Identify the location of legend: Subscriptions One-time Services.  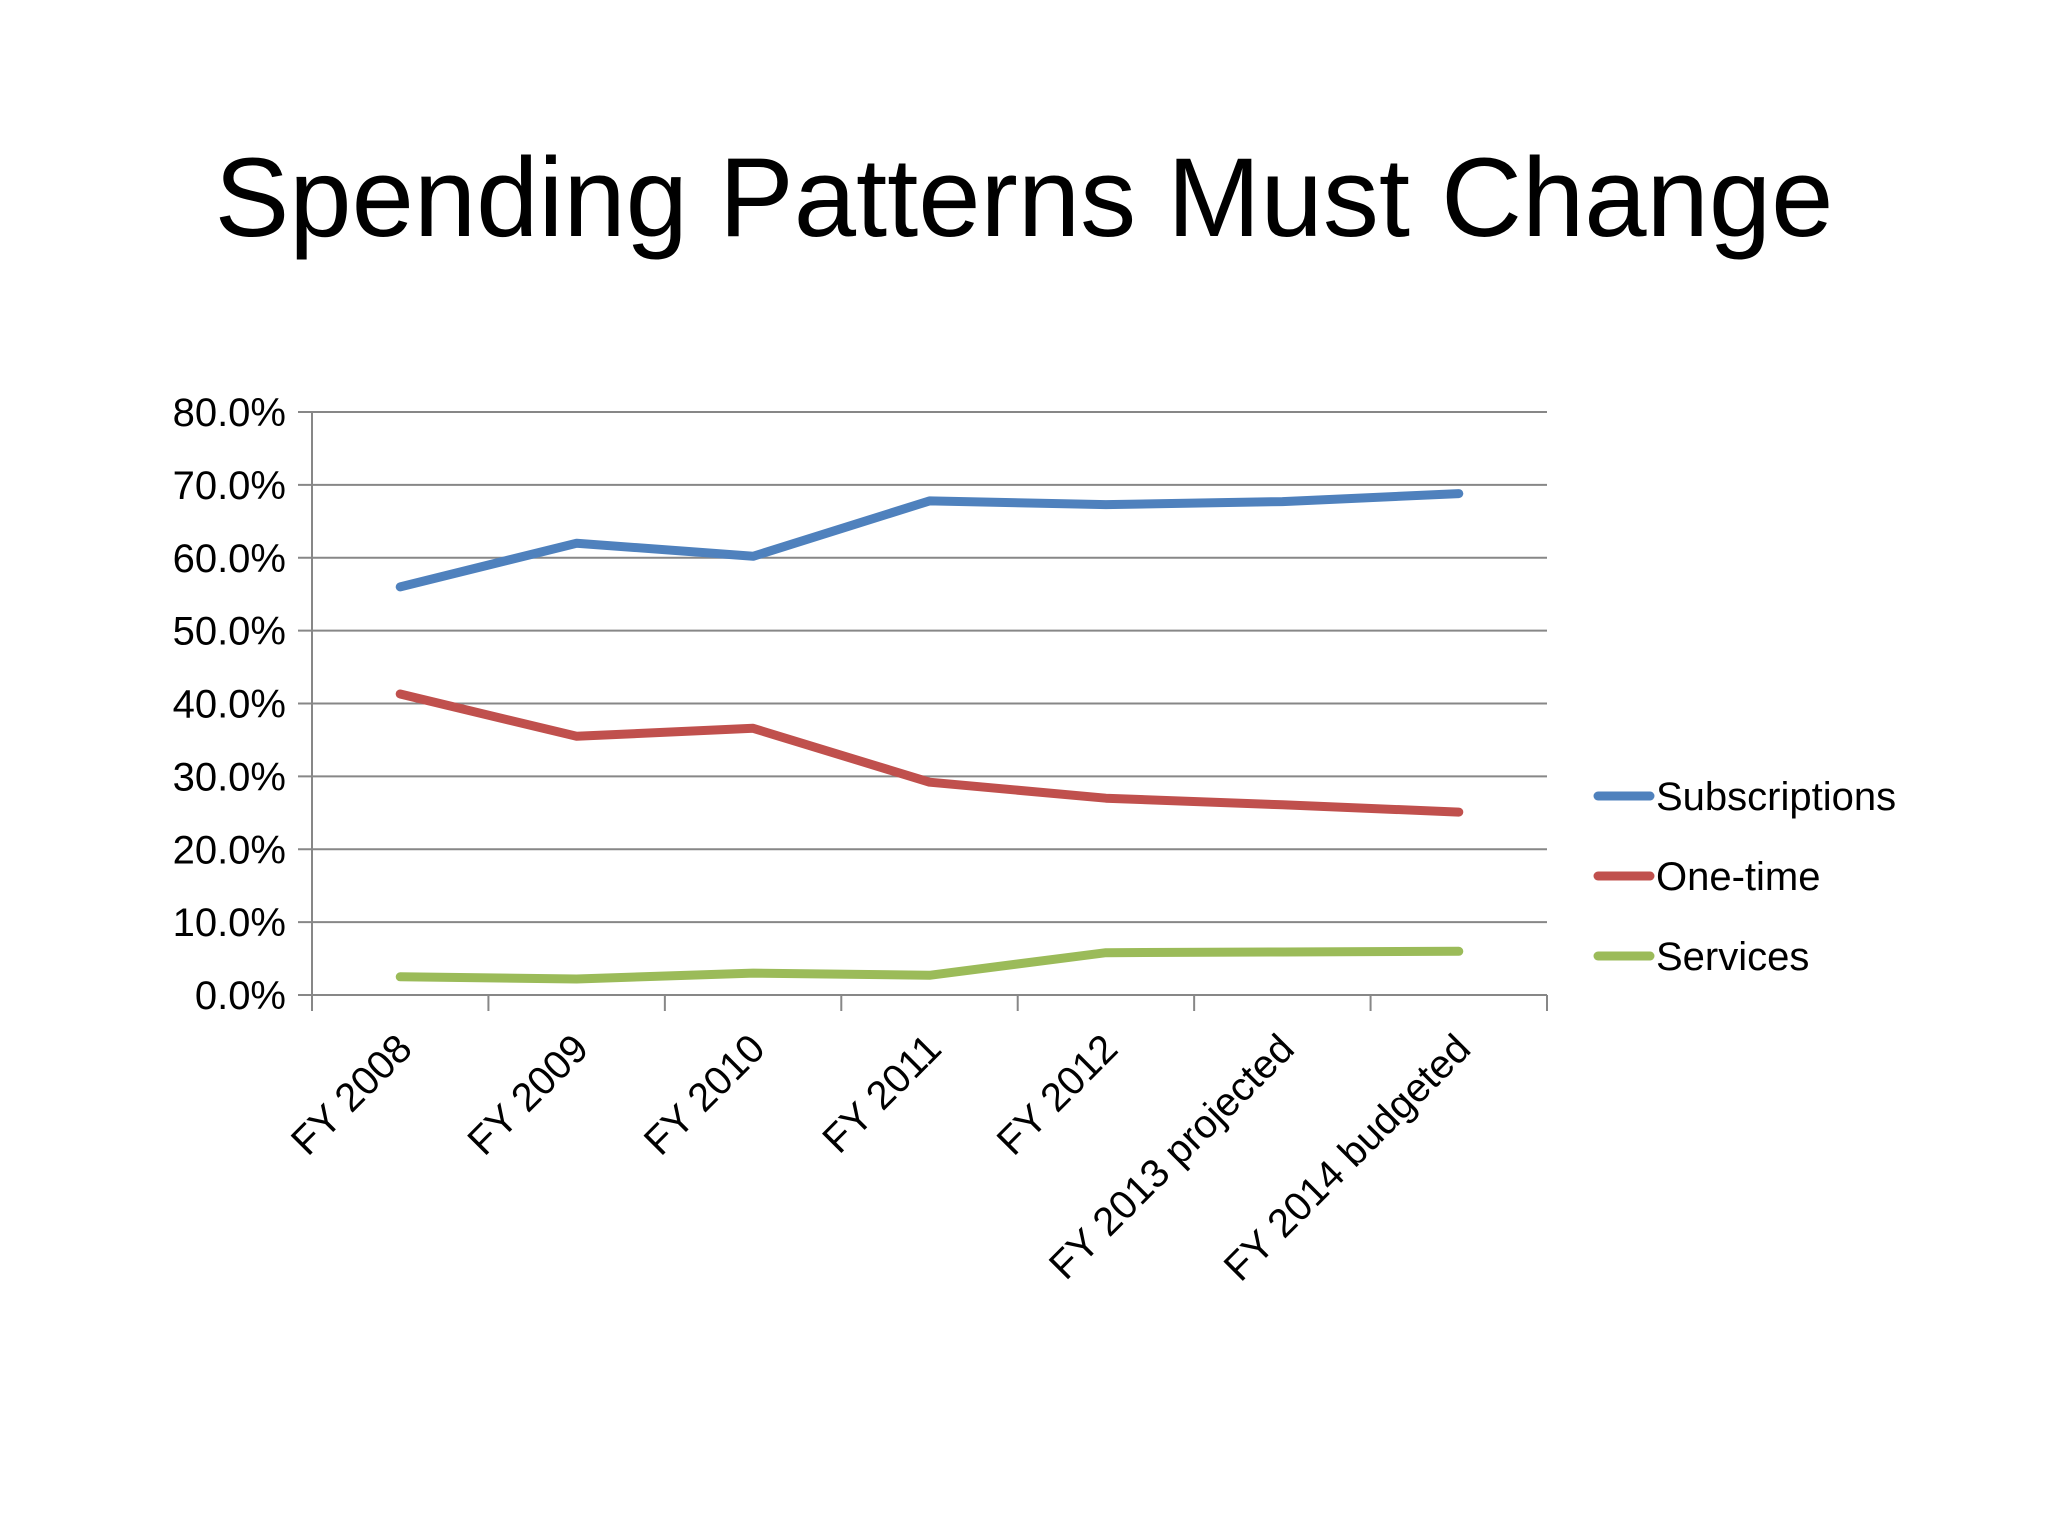
(1744, 877).